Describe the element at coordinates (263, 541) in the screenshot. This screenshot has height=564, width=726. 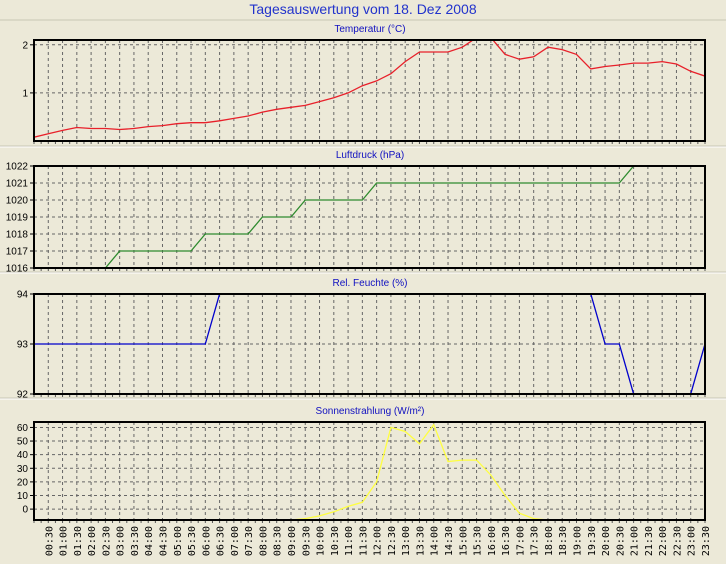
I see `x-tick-label: 08:00` at that location.